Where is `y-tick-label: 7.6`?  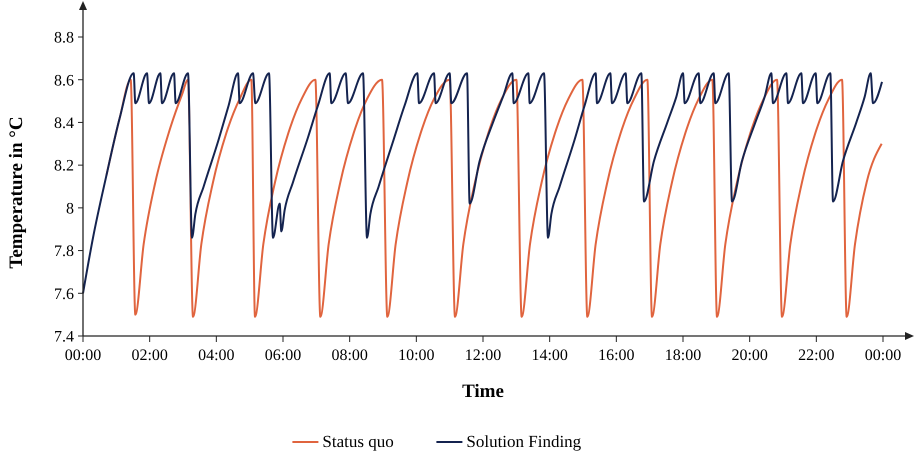
y-tick-label: 7.6 is located at coordinates (64, 294).